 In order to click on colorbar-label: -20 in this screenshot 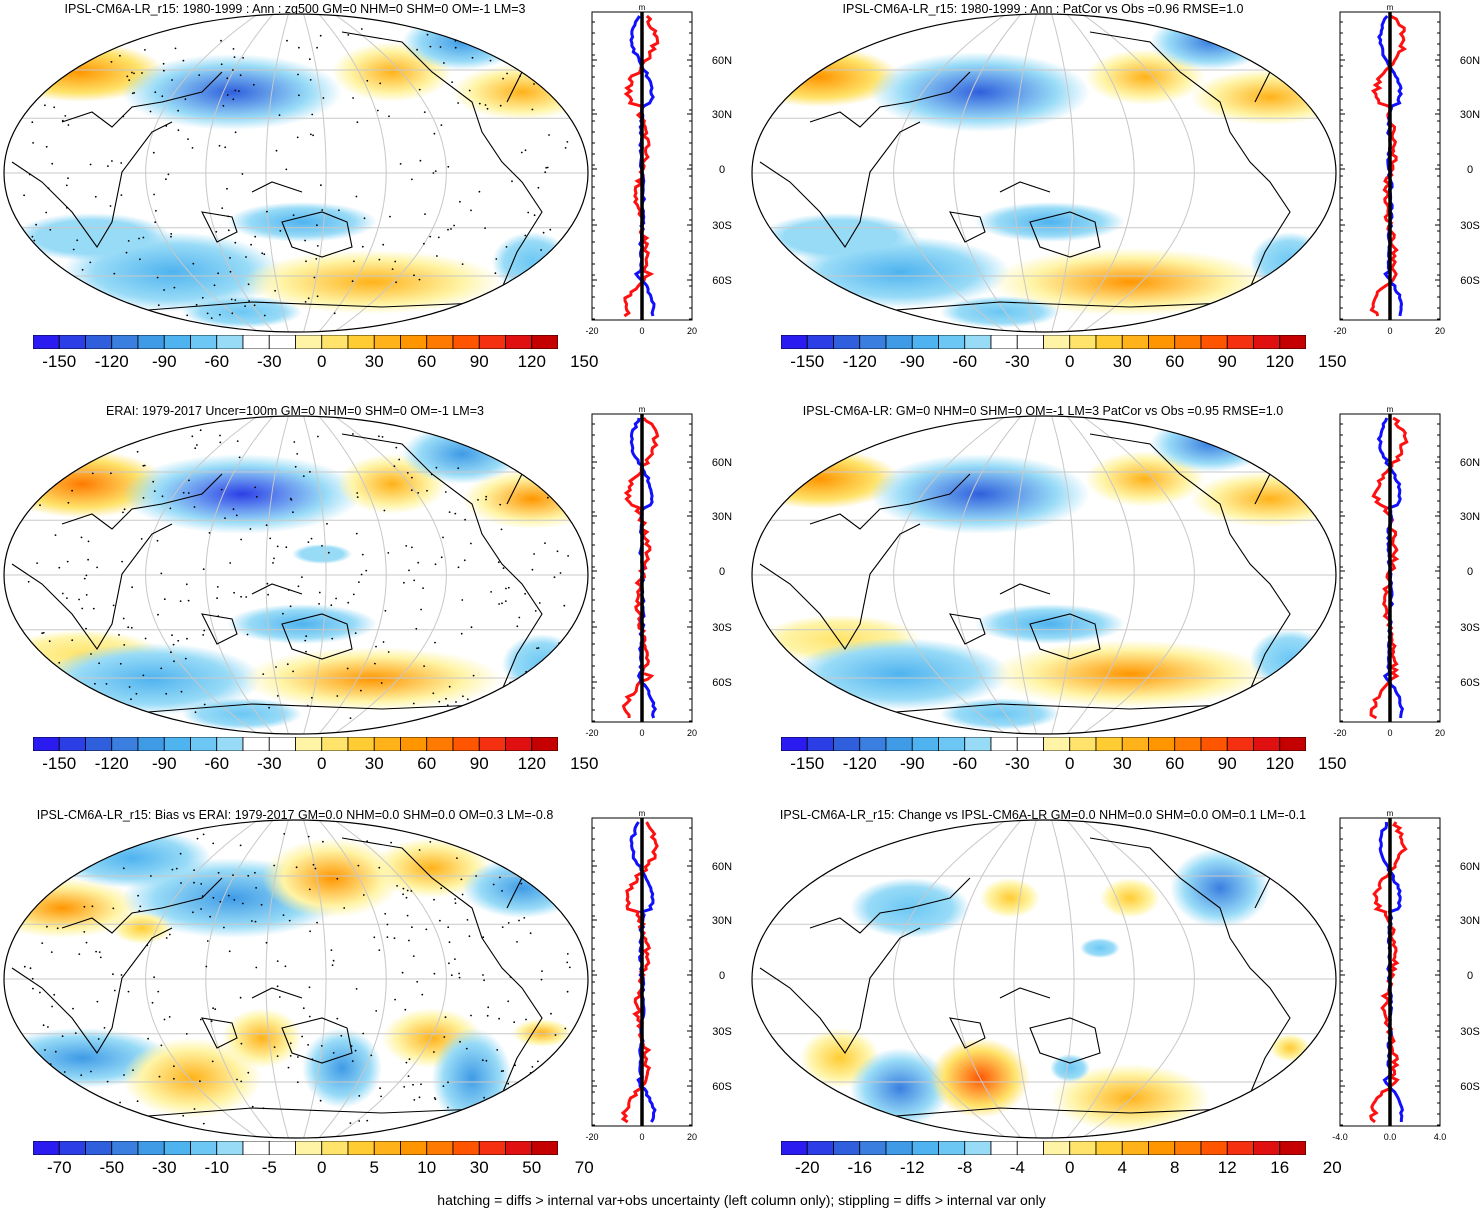, I will do `click(807, 1167)`.